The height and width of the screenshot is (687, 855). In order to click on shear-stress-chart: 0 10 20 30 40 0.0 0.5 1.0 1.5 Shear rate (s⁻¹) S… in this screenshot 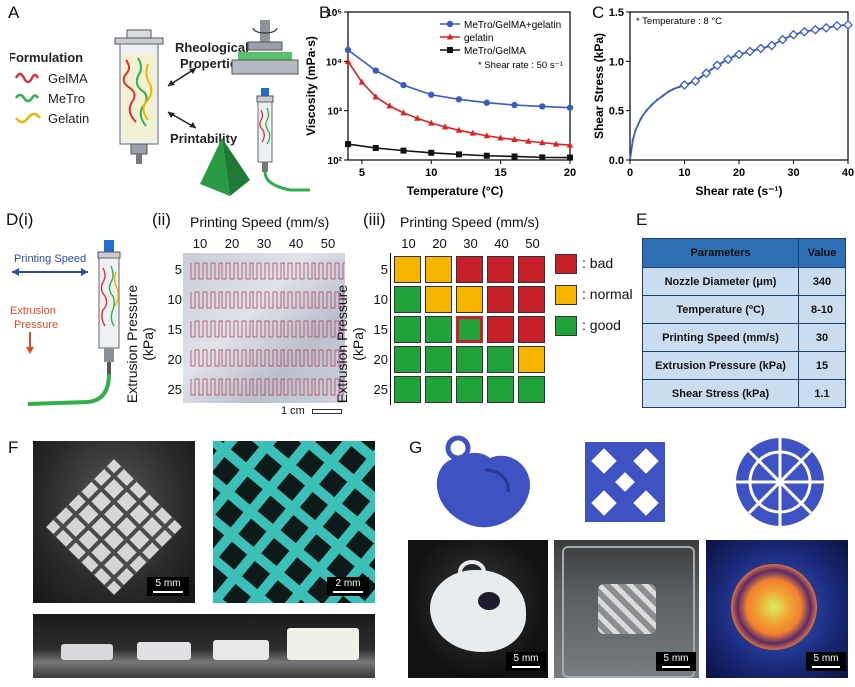, I will do `click(723, 102)`.